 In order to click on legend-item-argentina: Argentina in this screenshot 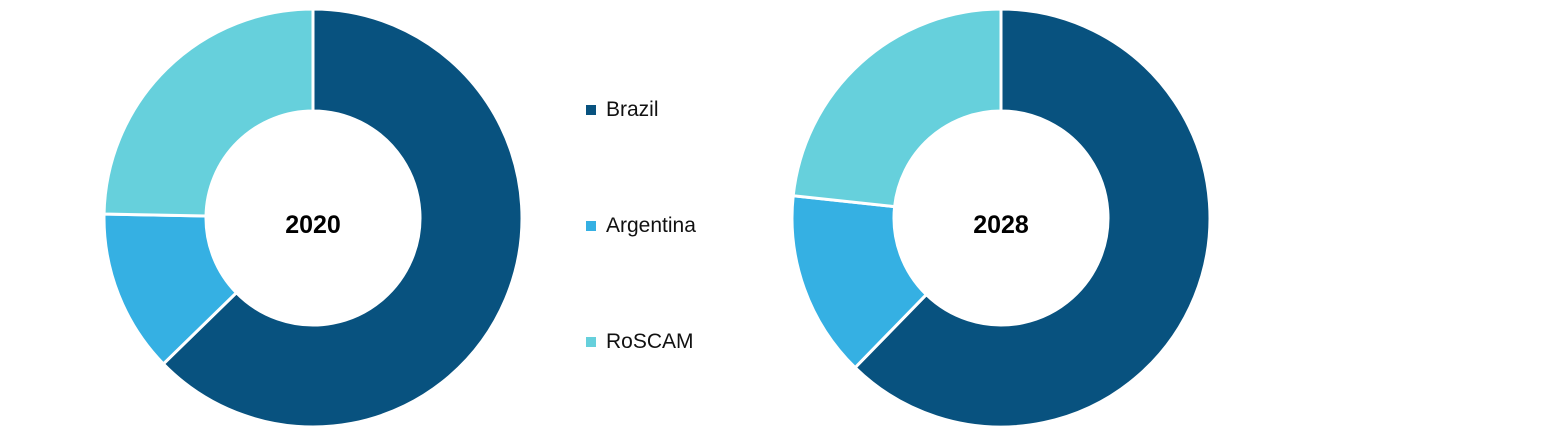, I will do `click(641, 226)`.